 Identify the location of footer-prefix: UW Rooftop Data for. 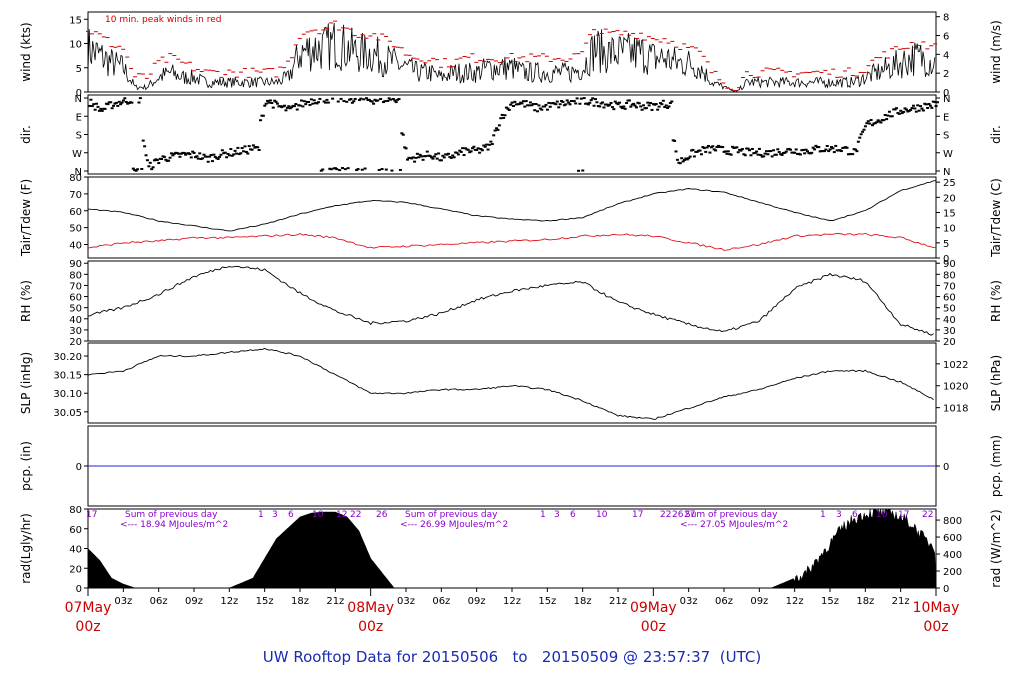
(340, 657).